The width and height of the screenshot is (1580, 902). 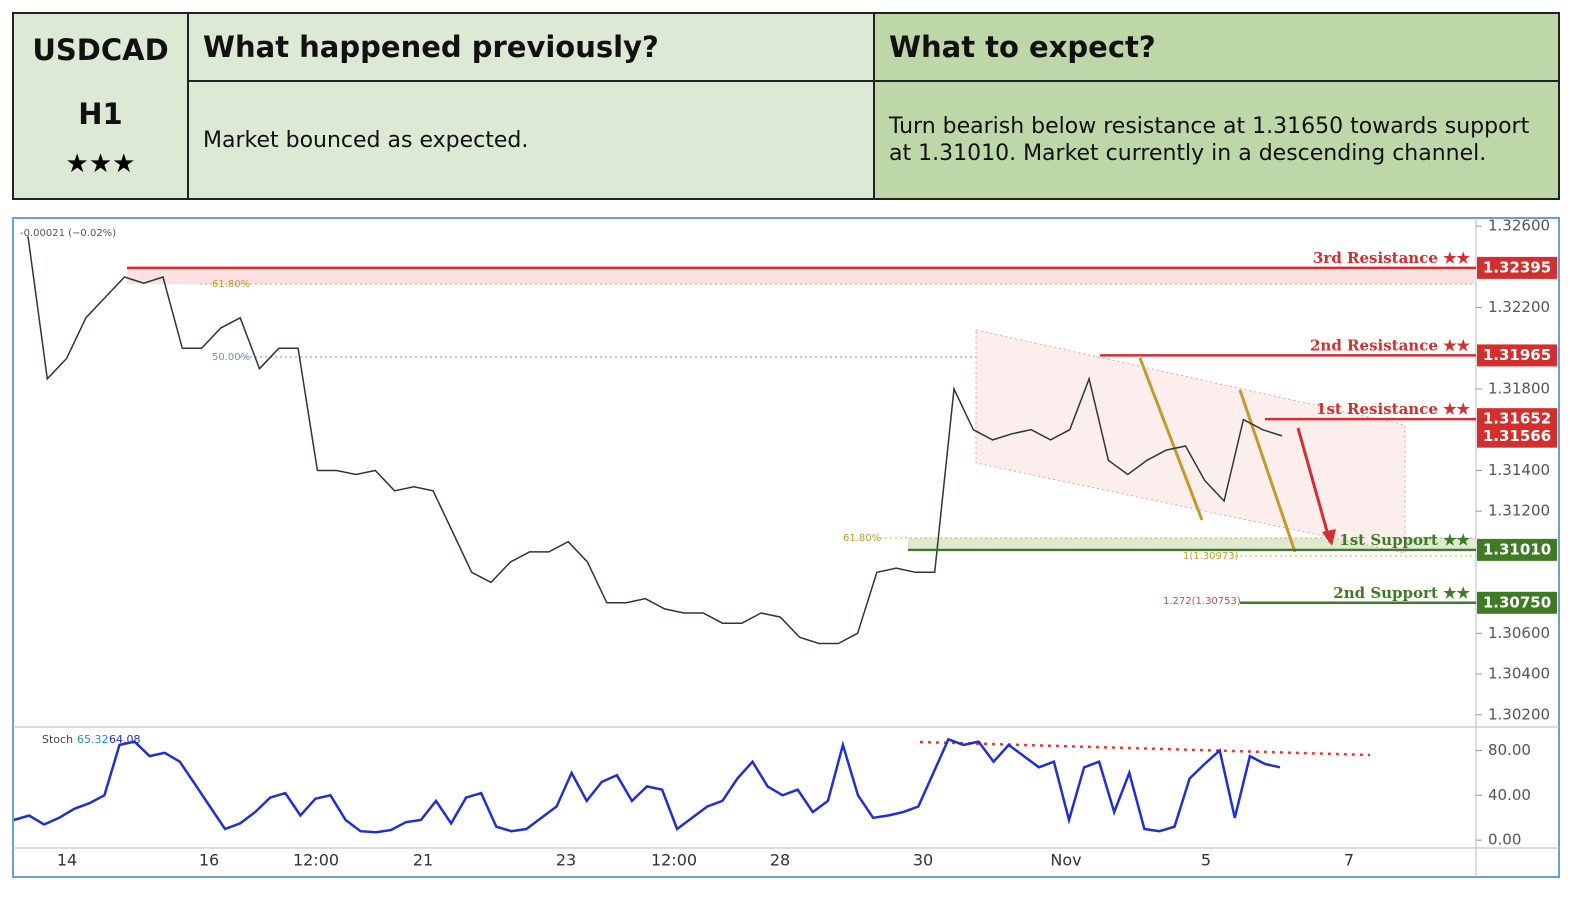 I want to click on y-tick-label: 1.32200, so click(x=1519, y=307).